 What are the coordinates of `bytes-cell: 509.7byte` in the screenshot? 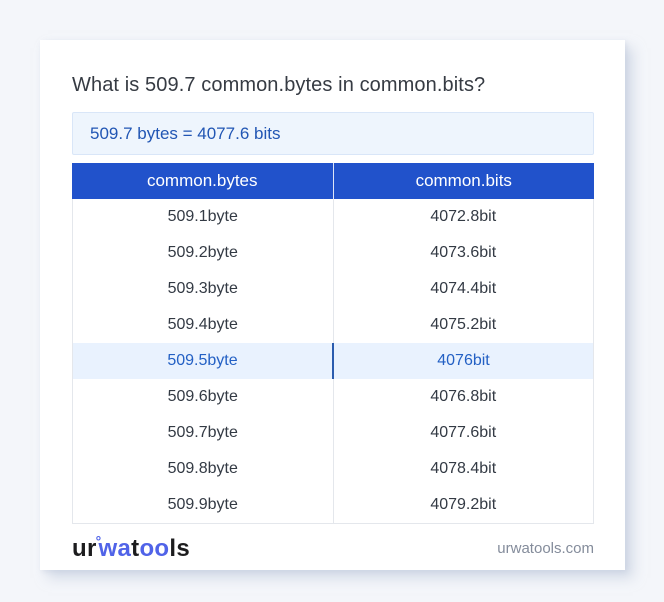 It's located at (202, 432).